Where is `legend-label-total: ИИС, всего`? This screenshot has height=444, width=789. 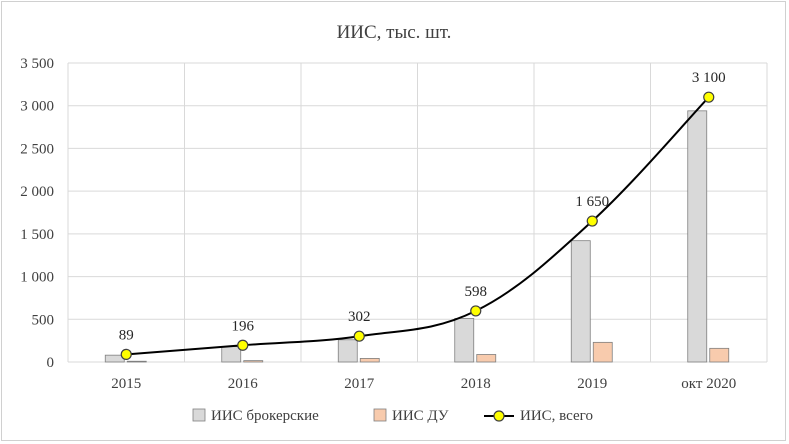
legend-label-total: ИИС, всего is located at coordinates (556, 416).